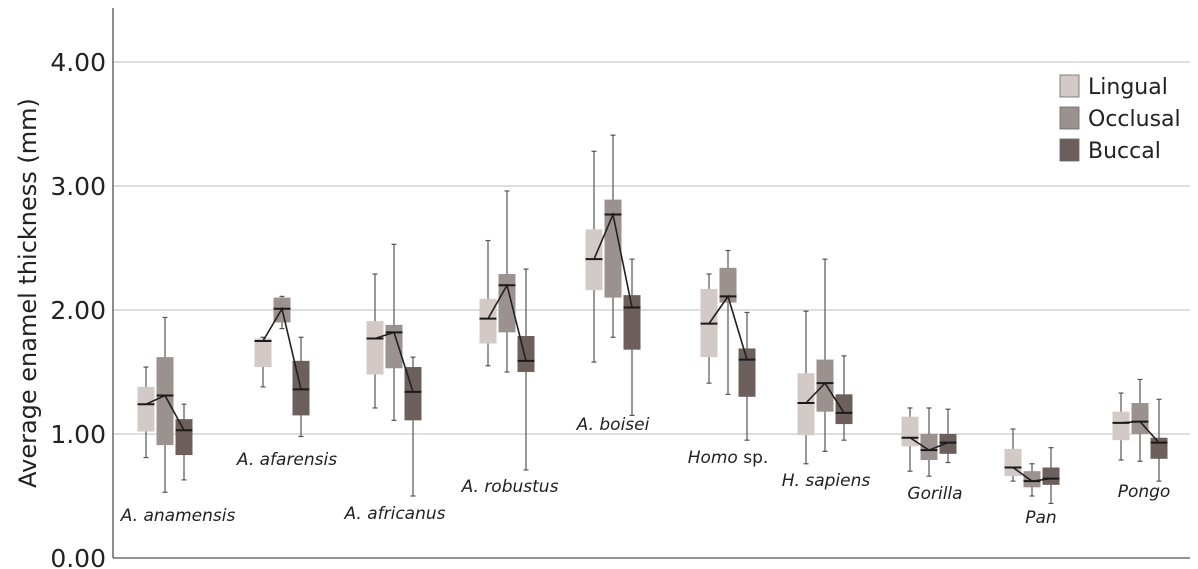 Image resolution: width=1198 pixels, height=569 pixels. What do you see at coordinates (78, 556) in the screenshot?
I see `y-tick-label: 0.00` at bounding box center [78, 556].